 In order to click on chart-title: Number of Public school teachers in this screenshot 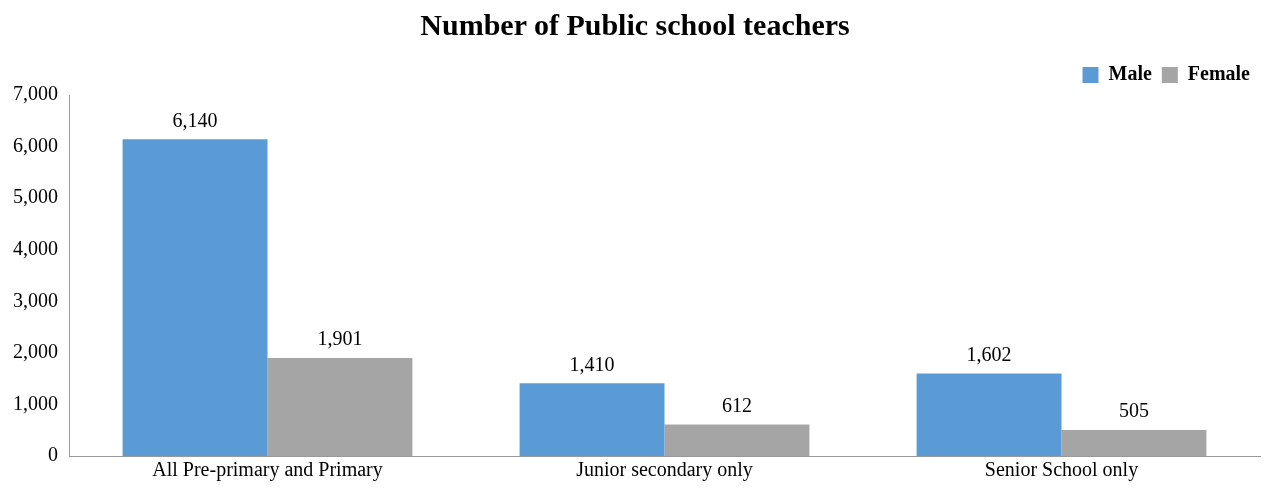, I will do `click(635, 24)`.